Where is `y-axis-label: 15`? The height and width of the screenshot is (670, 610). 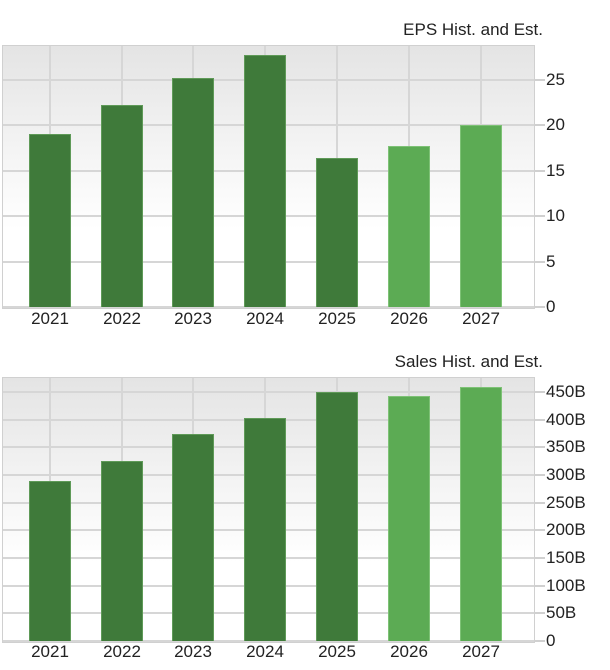 y-axis-label: 15 is located at coordinates (555, 170).